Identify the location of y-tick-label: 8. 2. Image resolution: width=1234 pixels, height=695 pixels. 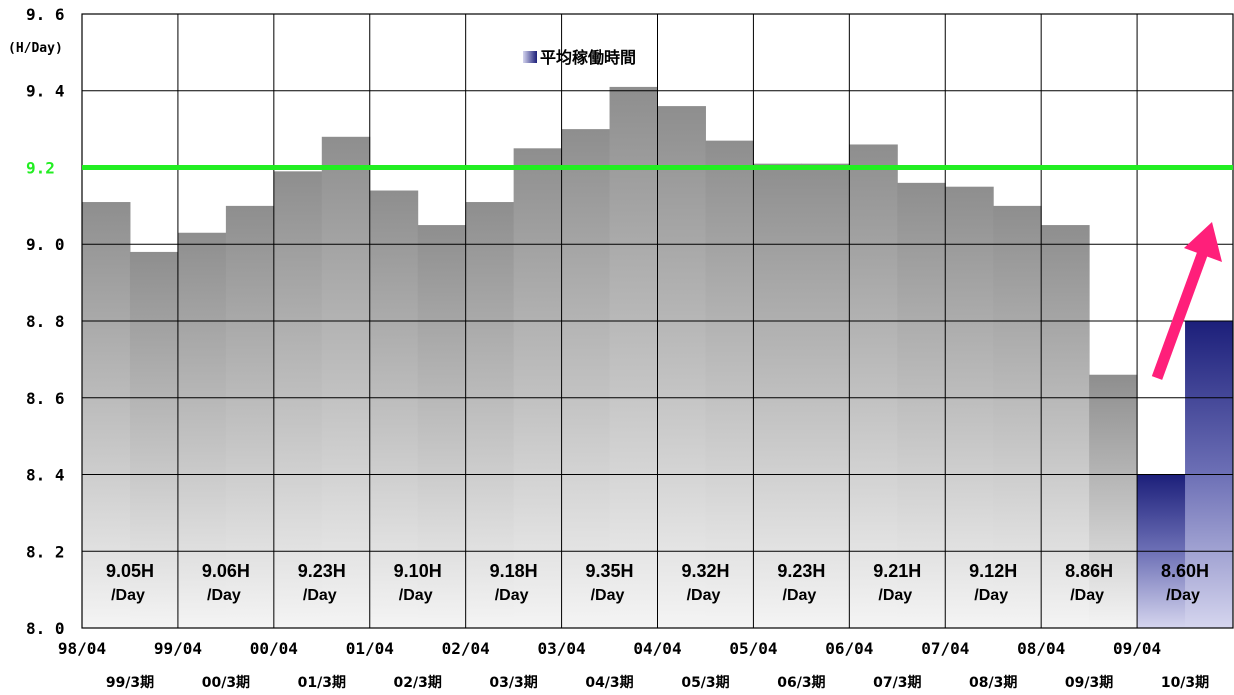
(45, 551).